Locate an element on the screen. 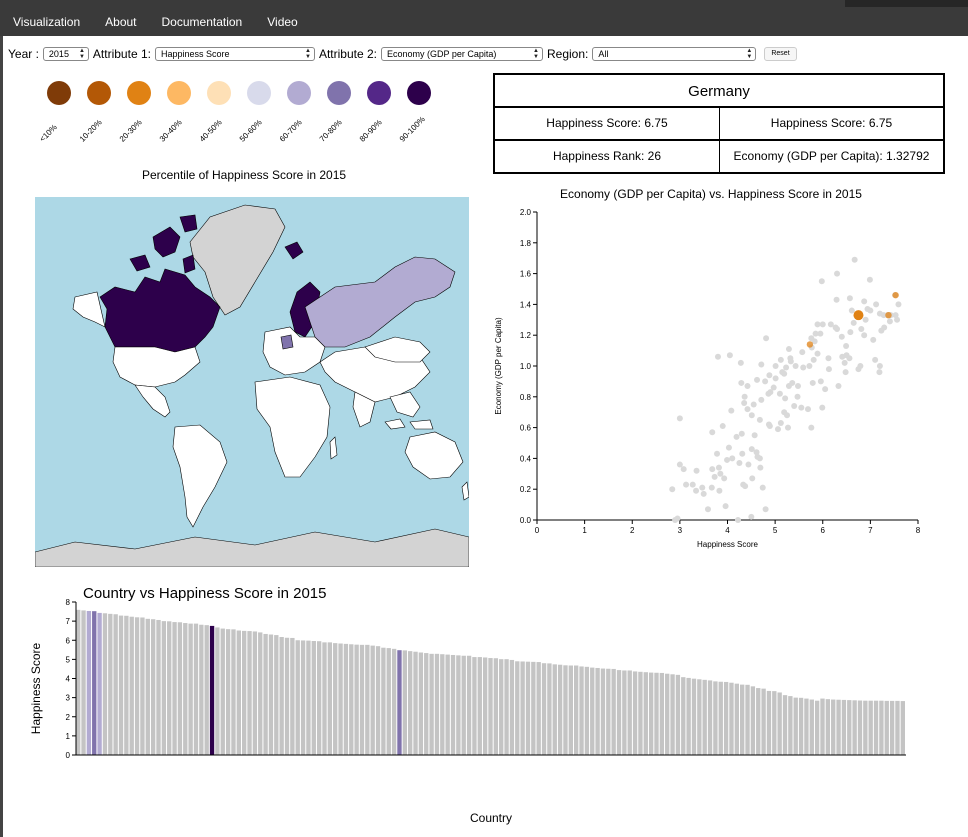  nav-visualization: Visualization is located at coordinates (47, 21).